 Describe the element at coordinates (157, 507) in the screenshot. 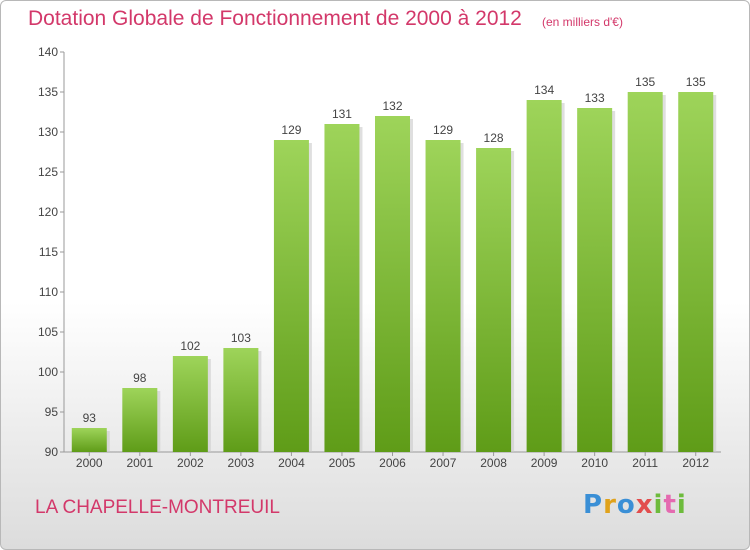

I see `commune-name: LA CHAPELLE-MONTREUIL` at that location.